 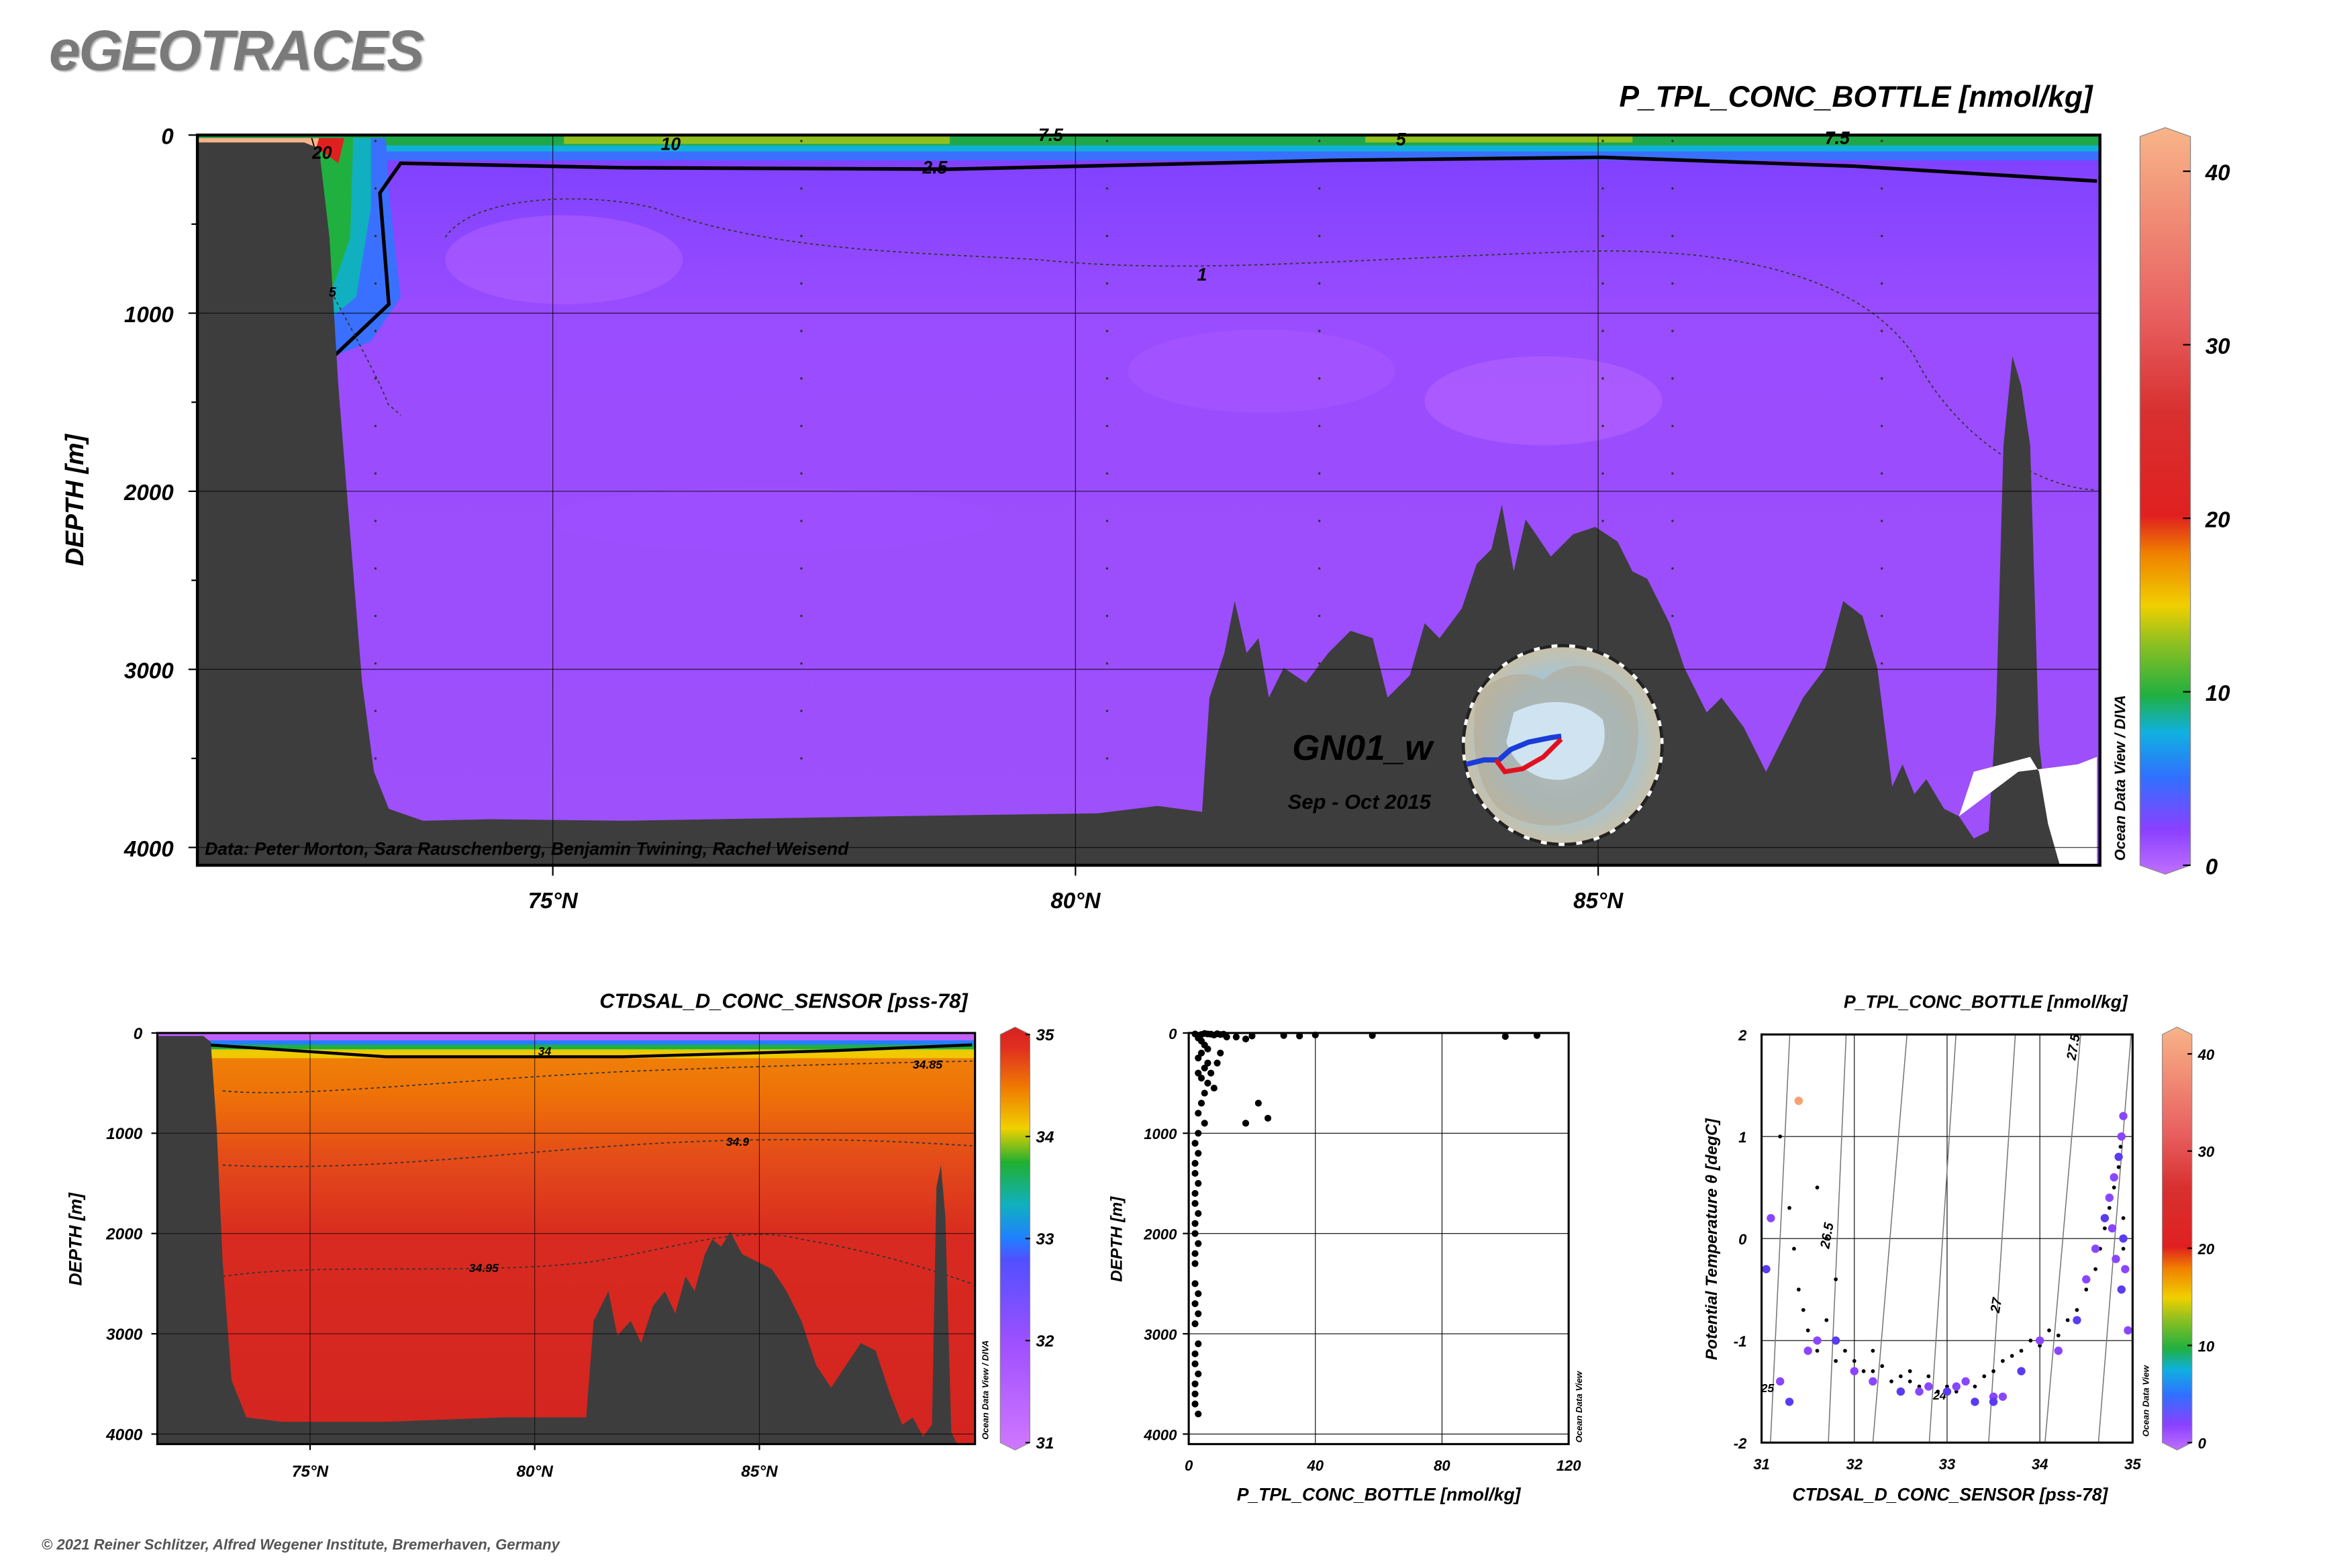 What do you see at coordinates (1148, 156) in the screenshot?
I see `surface-band-blue` at bounding box center [1148, 156].